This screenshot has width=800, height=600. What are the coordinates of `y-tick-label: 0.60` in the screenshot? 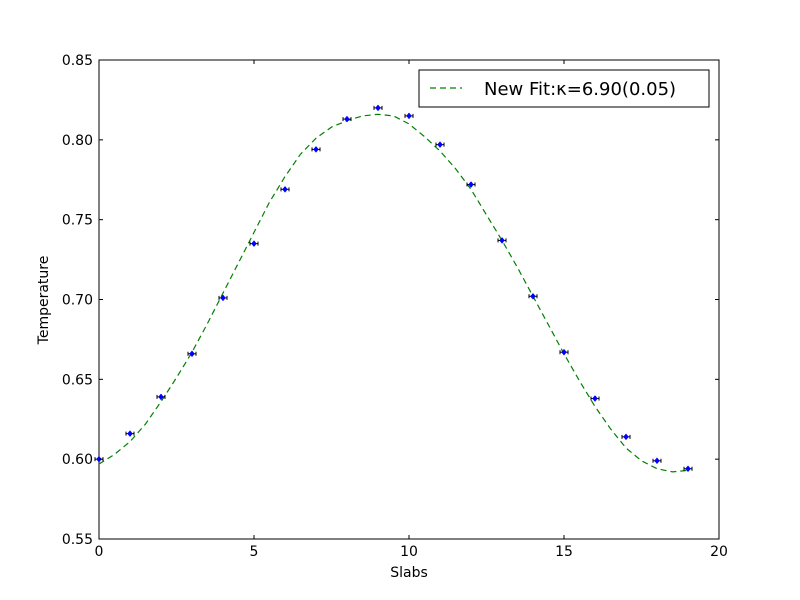 It's located at (77, 460).